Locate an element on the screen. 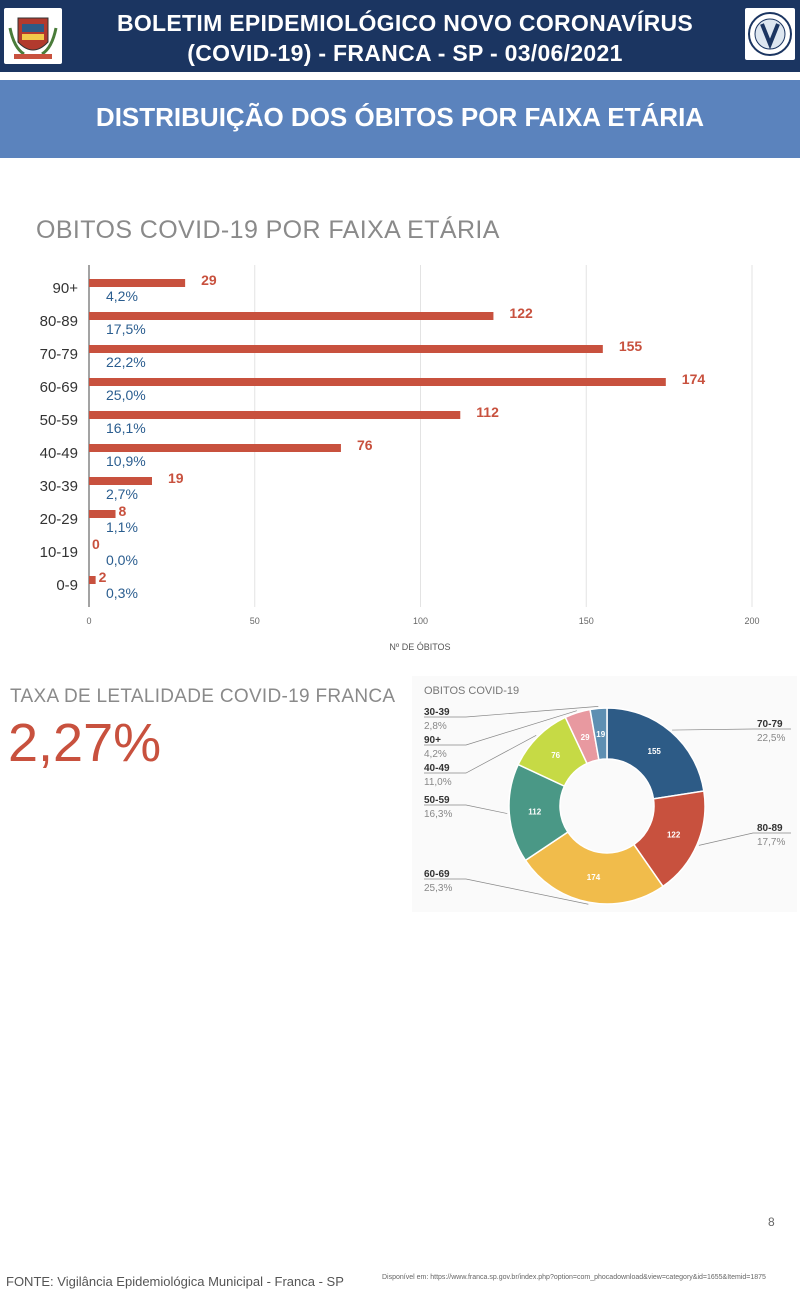 The image size is (800, 1295). slice-category-label: 40-49 is located at coordinates (437, 768).